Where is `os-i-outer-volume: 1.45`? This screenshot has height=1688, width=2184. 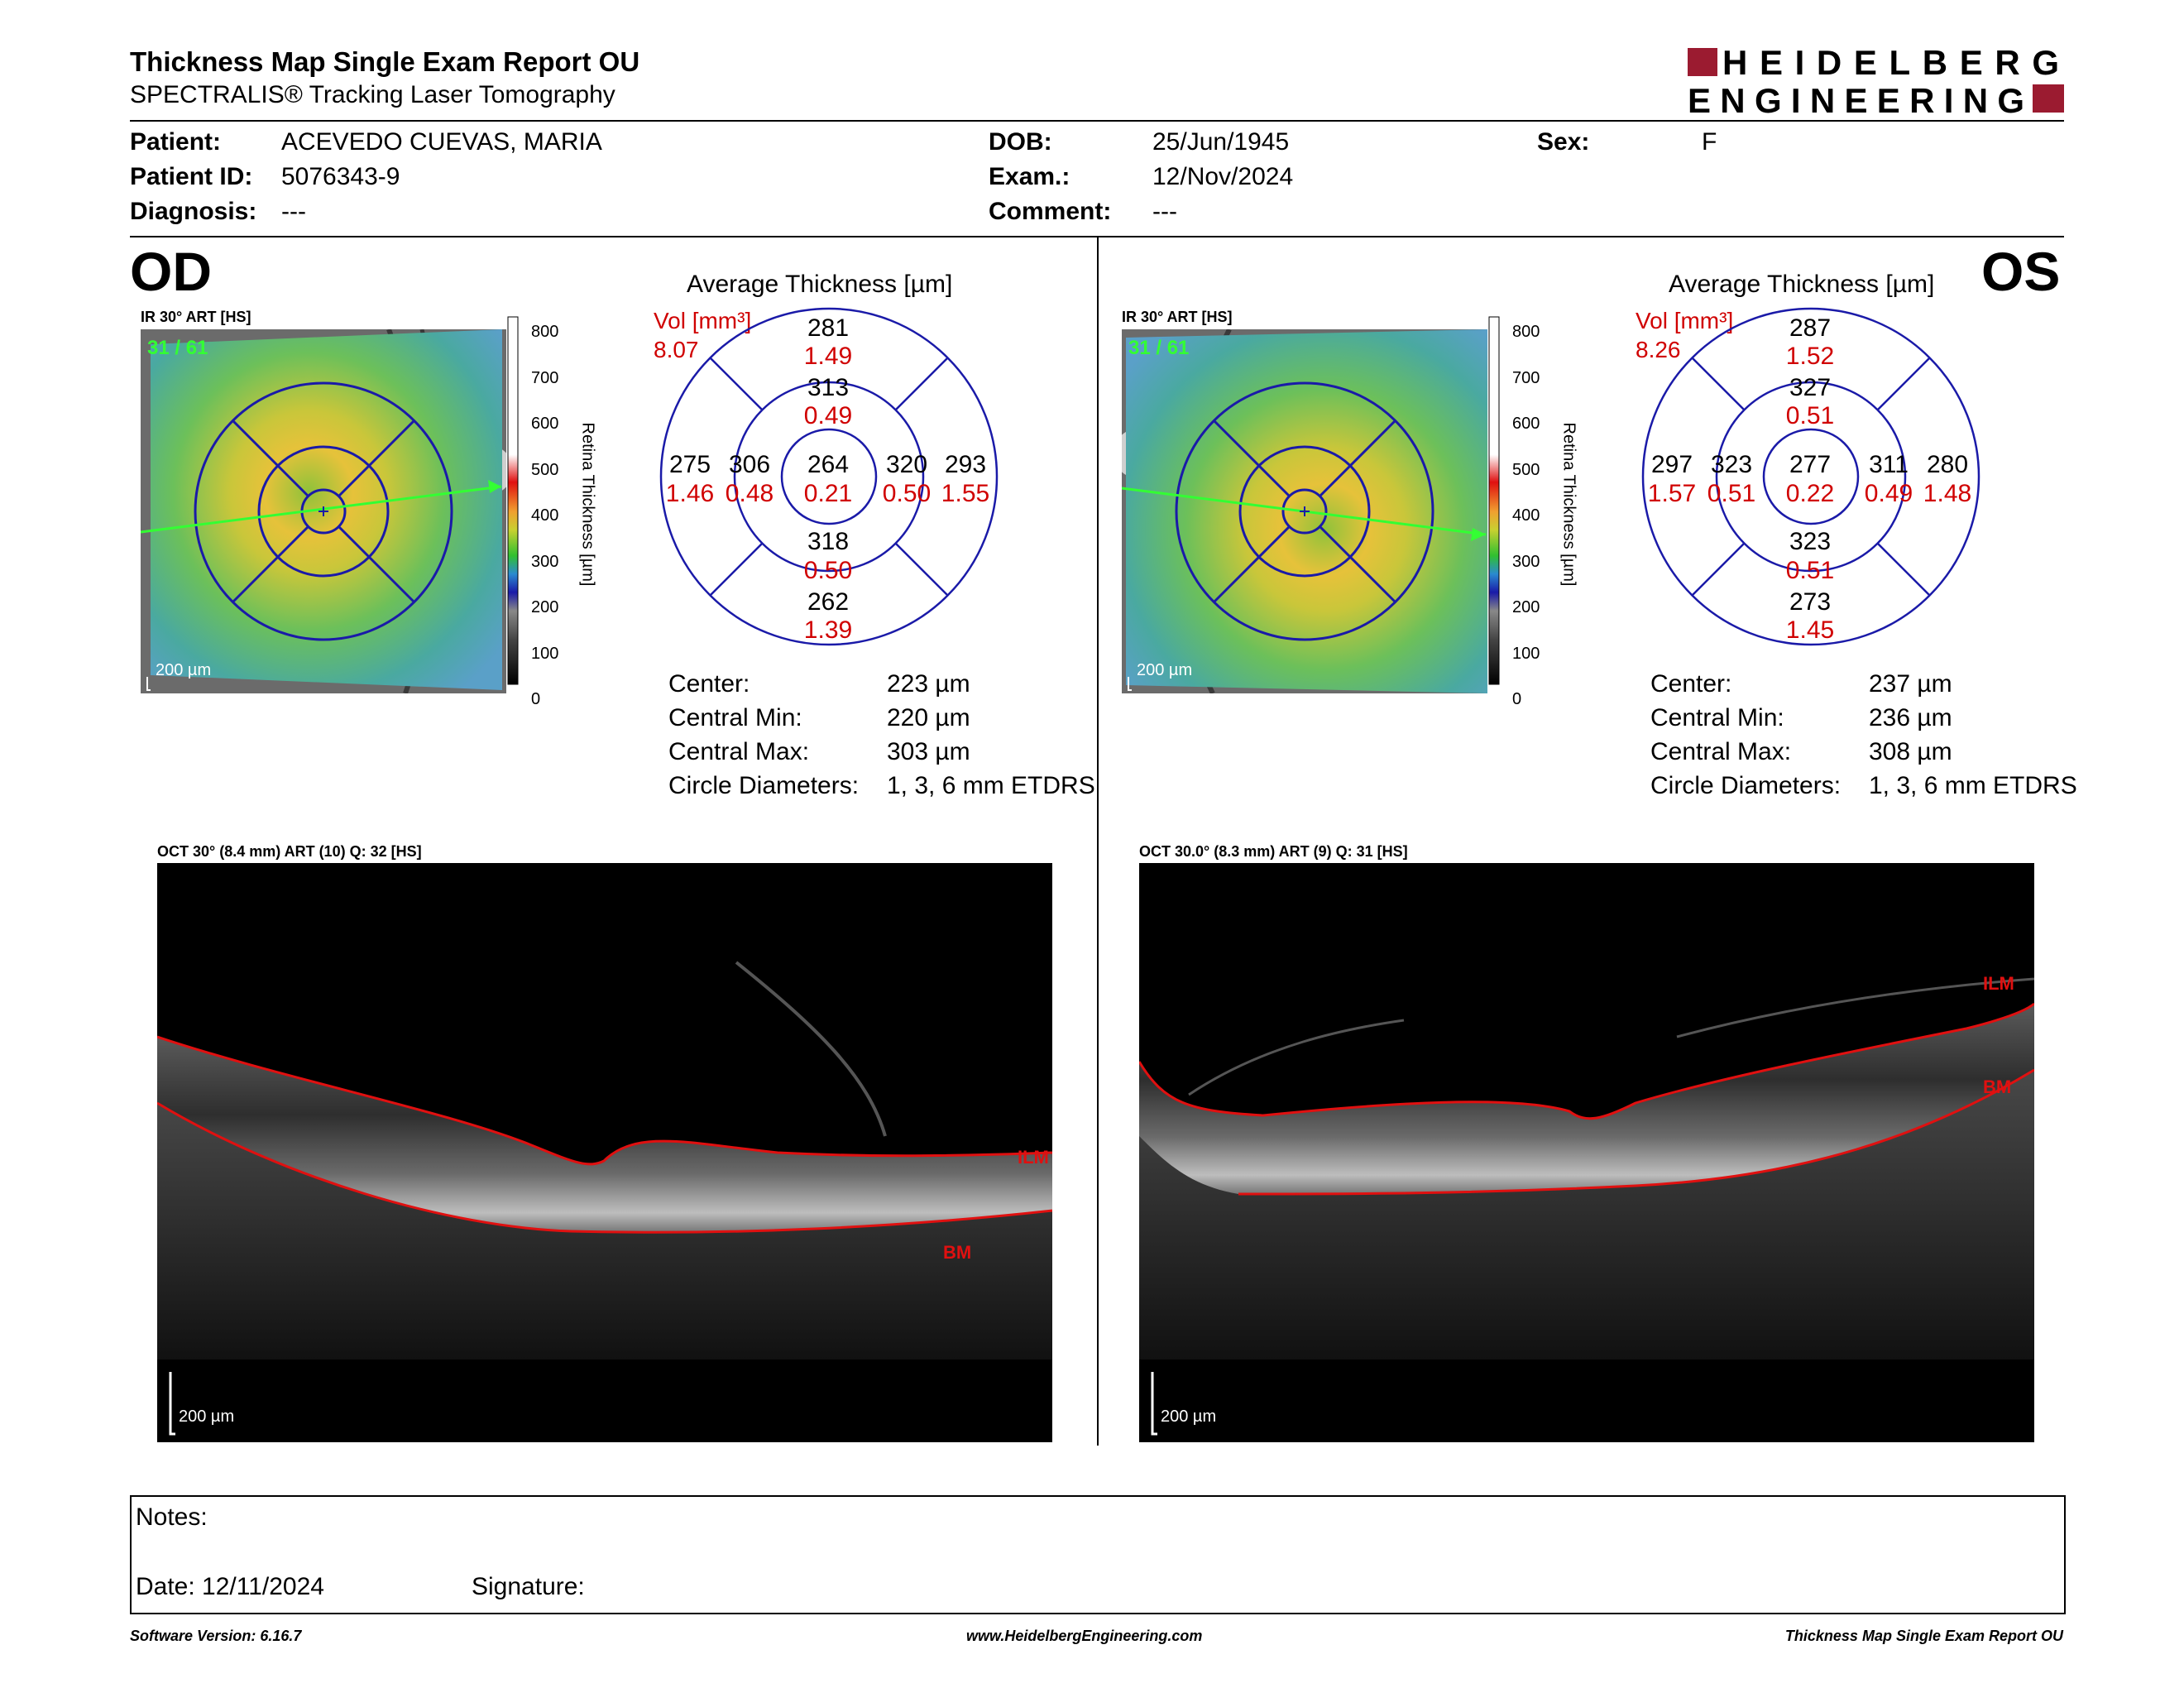 os-i-outer-volume: 1.45 is located at coordinates (1810, 630).